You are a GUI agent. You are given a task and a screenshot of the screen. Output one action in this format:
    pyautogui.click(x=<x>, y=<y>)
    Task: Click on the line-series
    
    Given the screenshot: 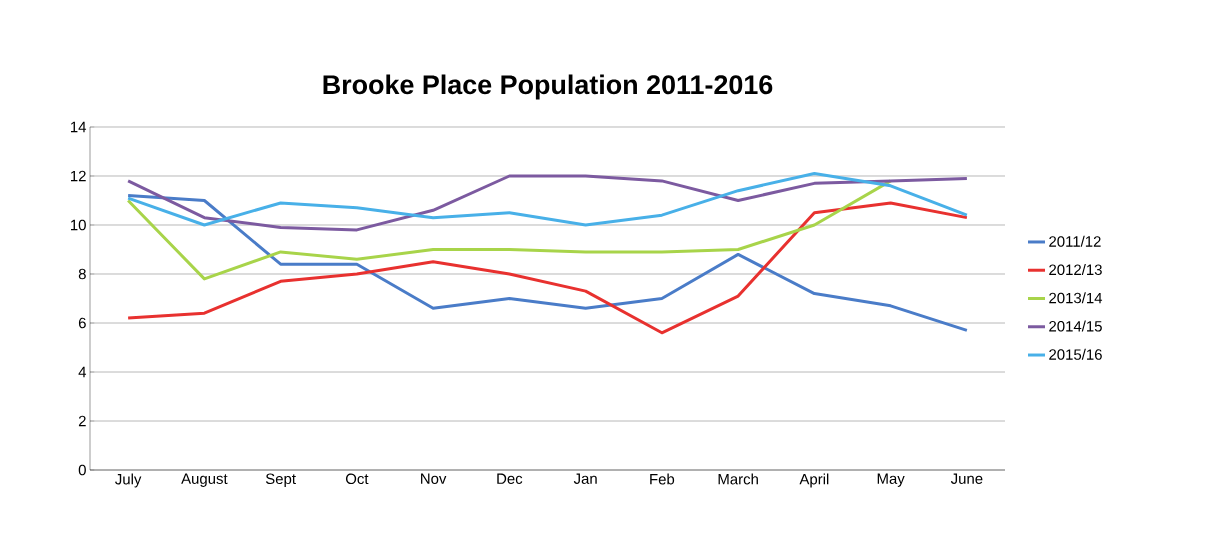 What is the action you would take?
    pyautogui.click(x=509, y=230)
    